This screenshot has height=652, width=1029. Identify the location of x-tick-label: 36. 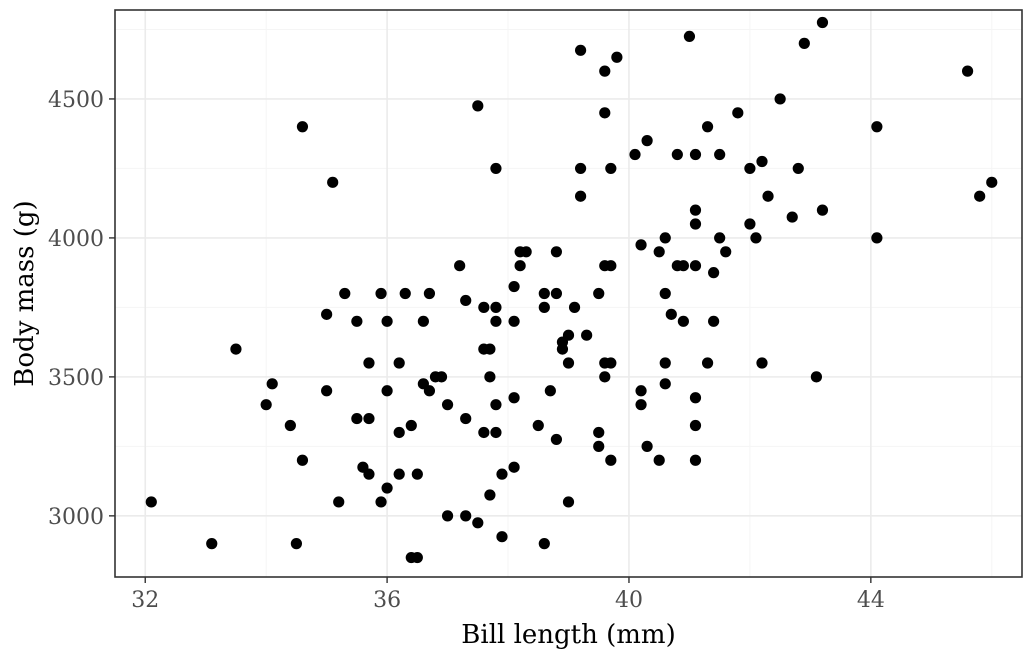
(387, 600).